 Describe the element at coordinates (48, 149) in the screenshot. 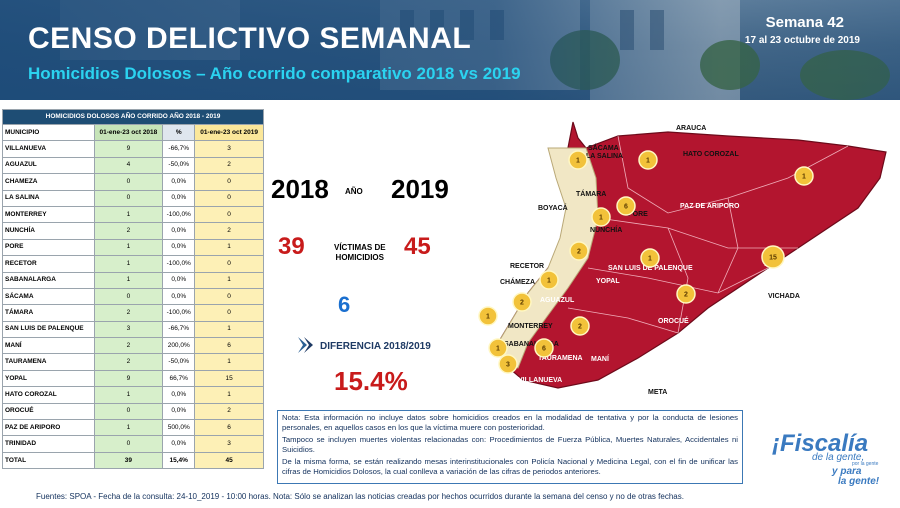

I see `municipio-cell: VILLANUEVA` at that location.